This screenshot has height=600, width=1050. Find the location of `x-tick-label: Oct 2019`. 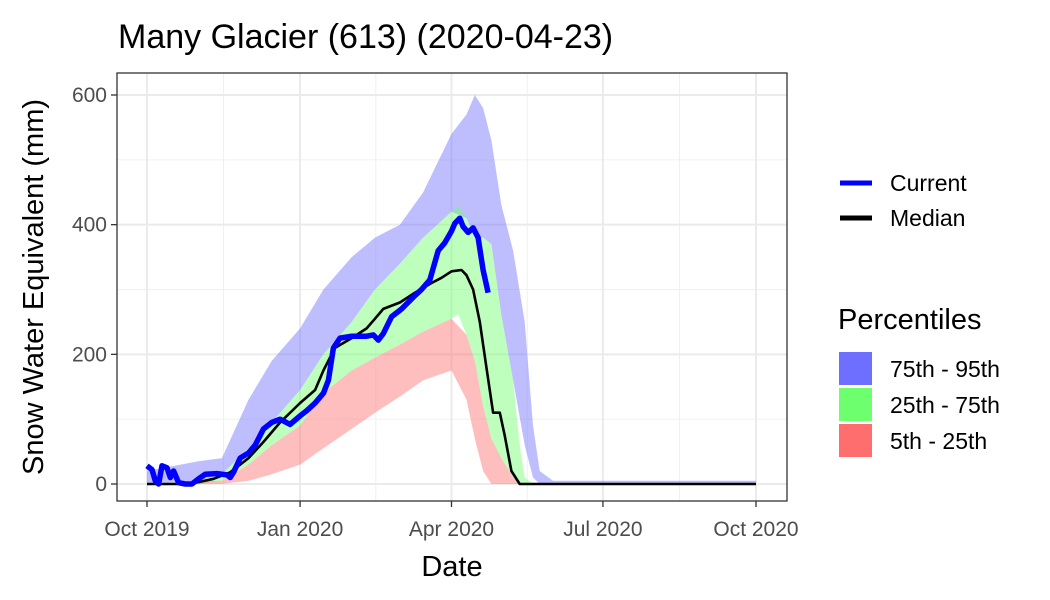

x-tick-label: Oct 2019 is located at coordinates (146, 529).